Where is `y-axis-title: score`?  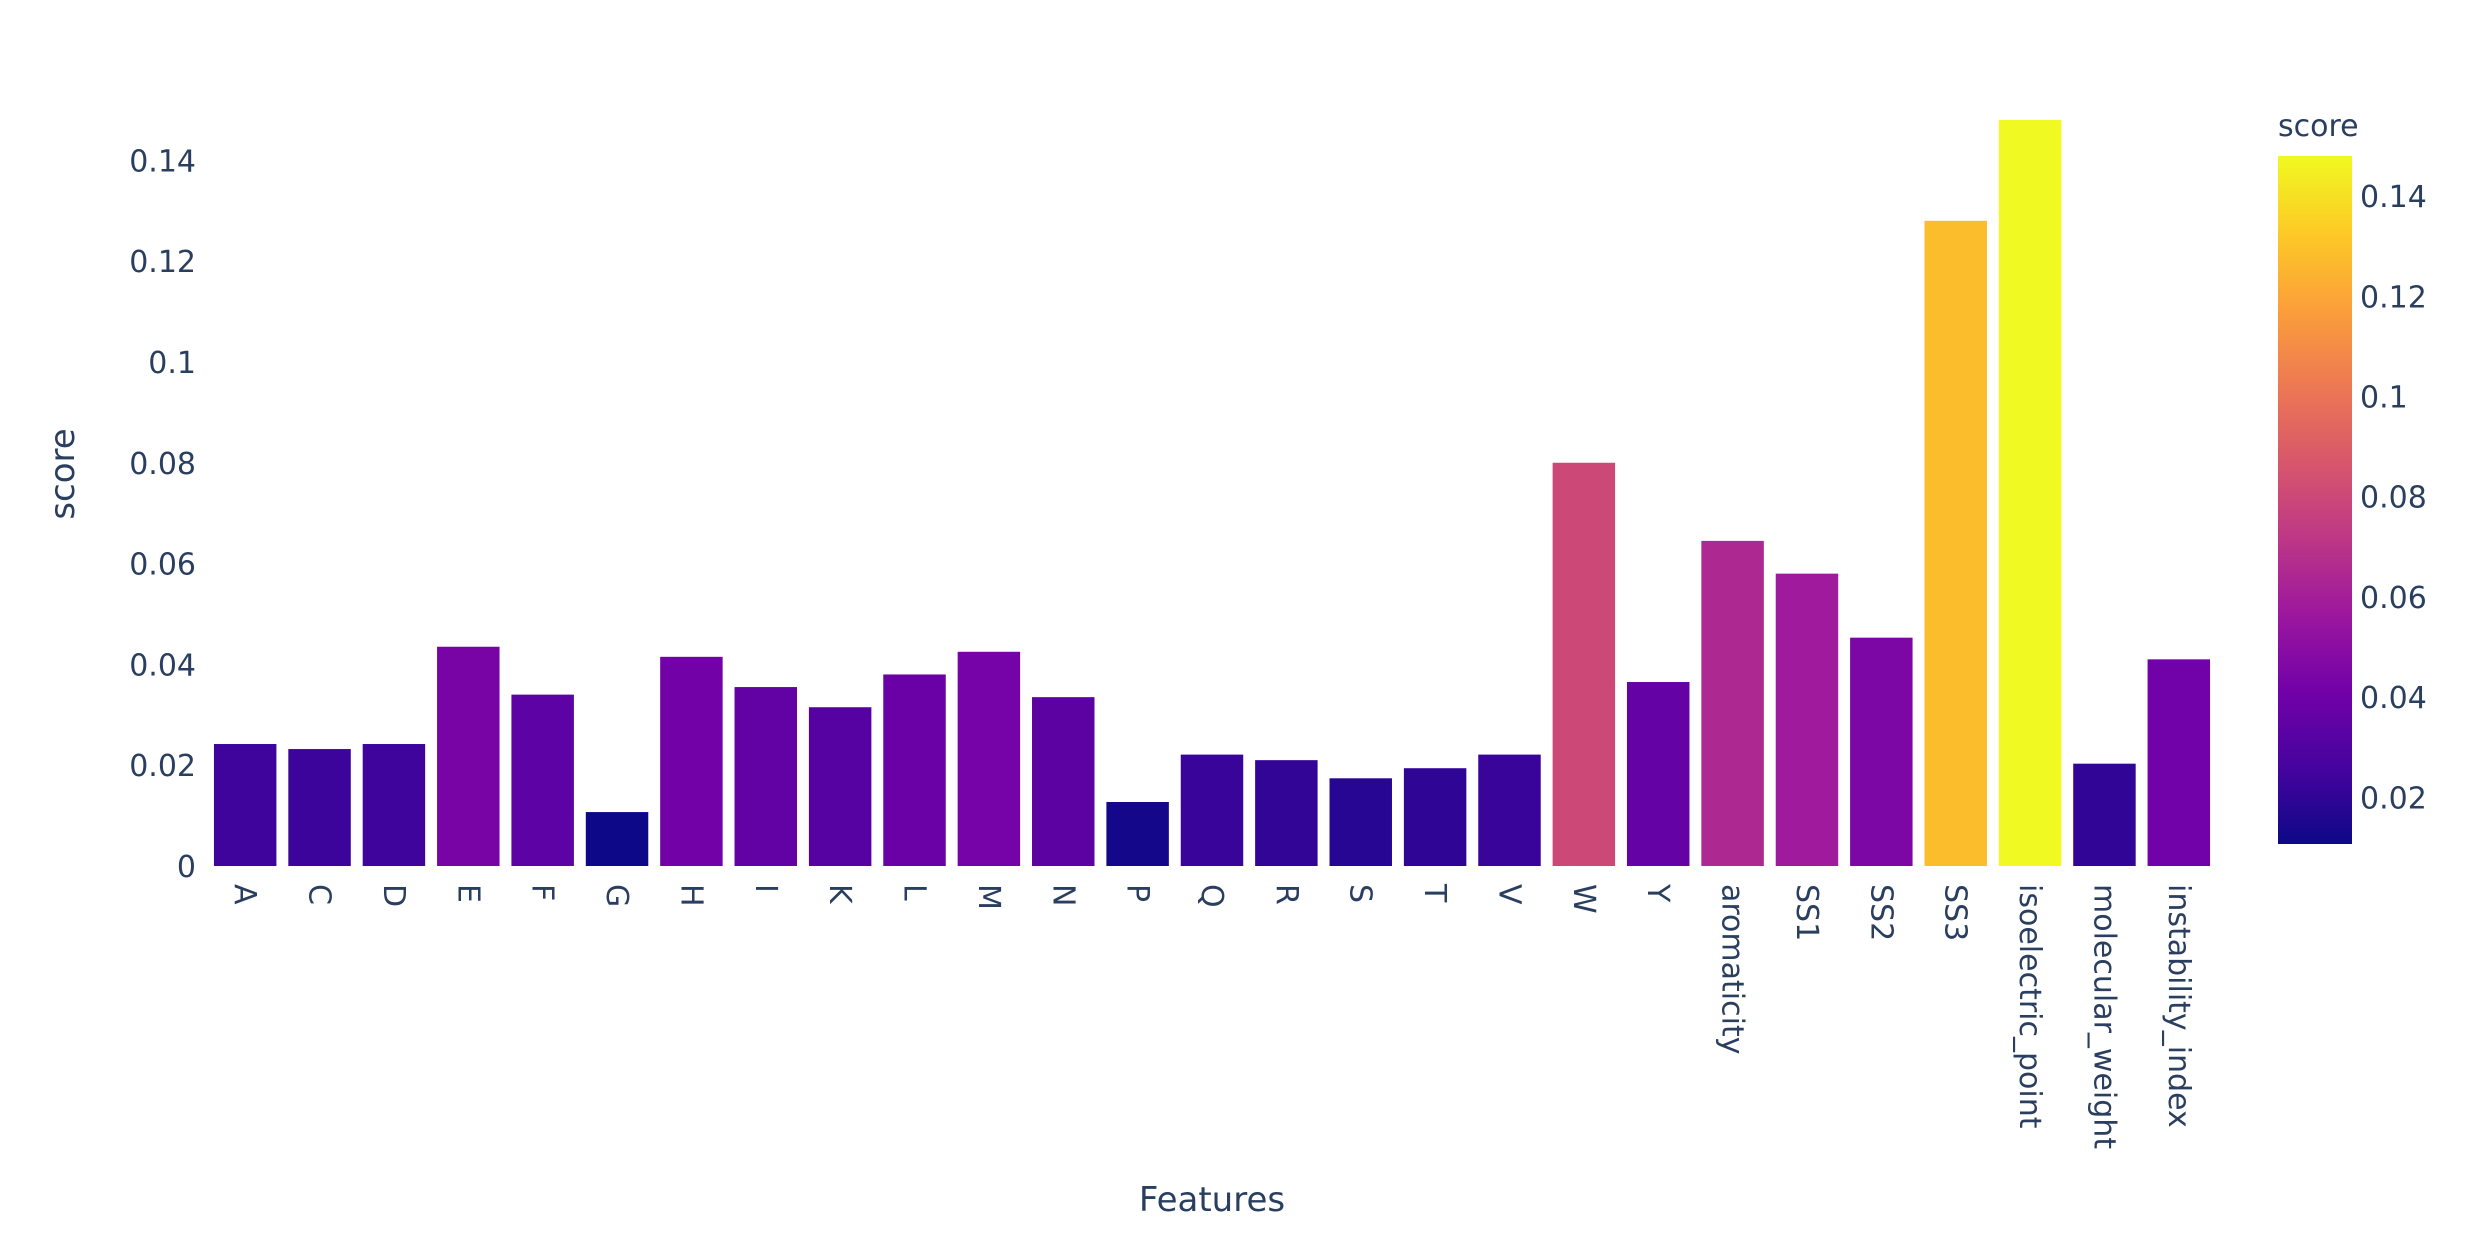
y-axis-title: score is located at coordinates (63, 473).